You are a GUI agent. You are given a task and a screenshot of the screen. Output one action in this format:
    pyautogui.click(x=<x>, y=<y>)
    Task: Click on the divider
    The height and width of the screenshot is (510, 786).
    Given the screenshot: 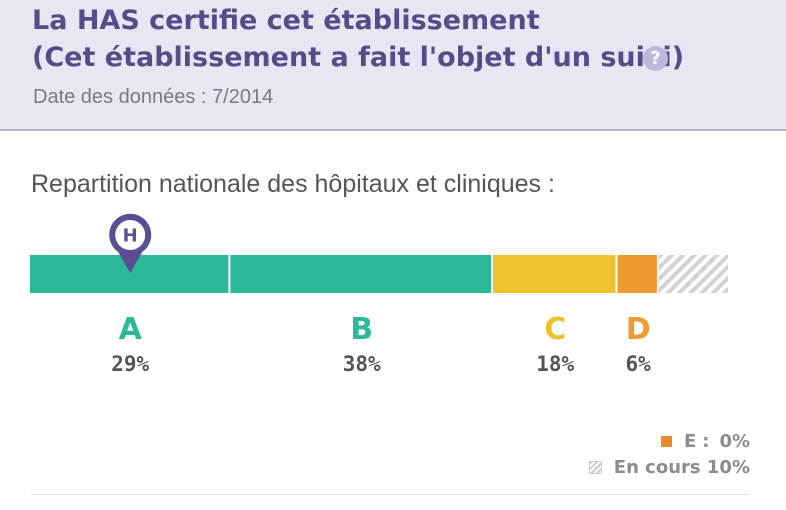 What is the action you would take?
    pyautogui.click(x=390, y=494)
    